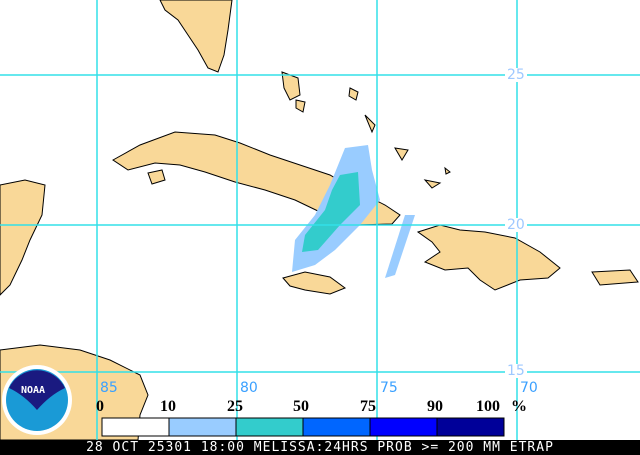 This screenshot has height=455, width=640. Describe the element at coordinates (615, 277) in the screenshot. I see `puerto-rico` at that location.